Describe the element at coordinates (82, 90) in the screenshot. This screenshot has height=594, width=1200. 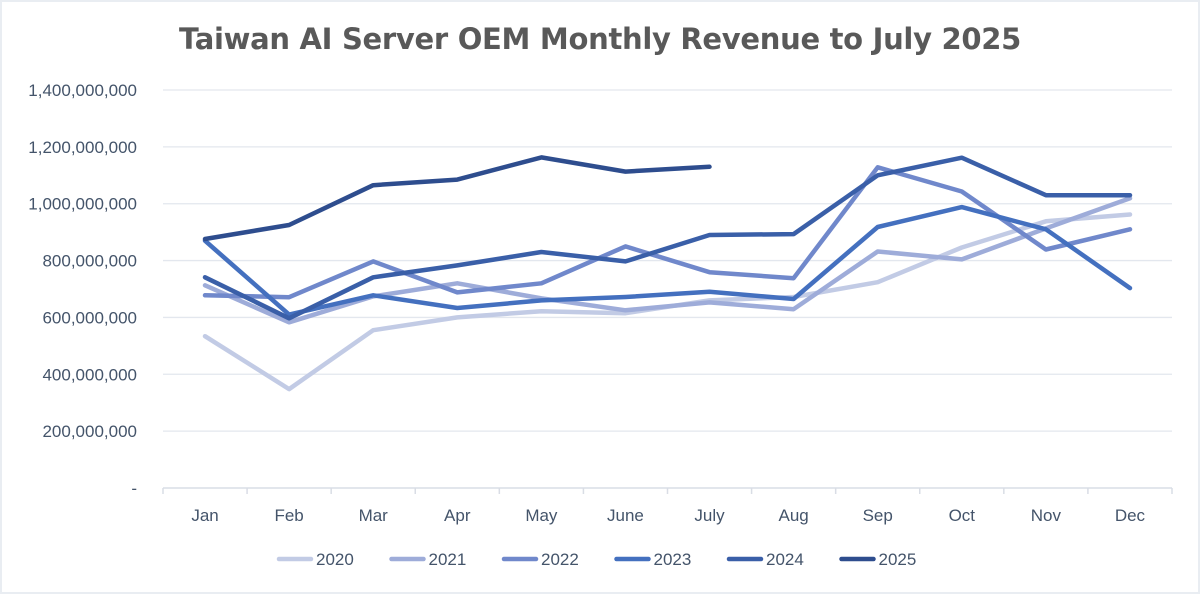
I see `y-tick-label: 1,400,000,000` at that location.